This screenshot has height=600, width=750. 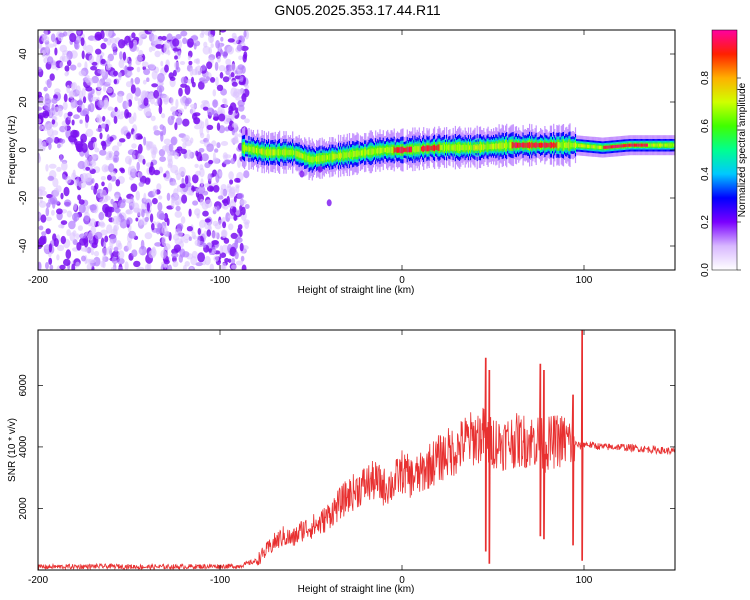 I want to click on colorbar-label: Normalized spectral amplitude, so click(x=742, y=149).